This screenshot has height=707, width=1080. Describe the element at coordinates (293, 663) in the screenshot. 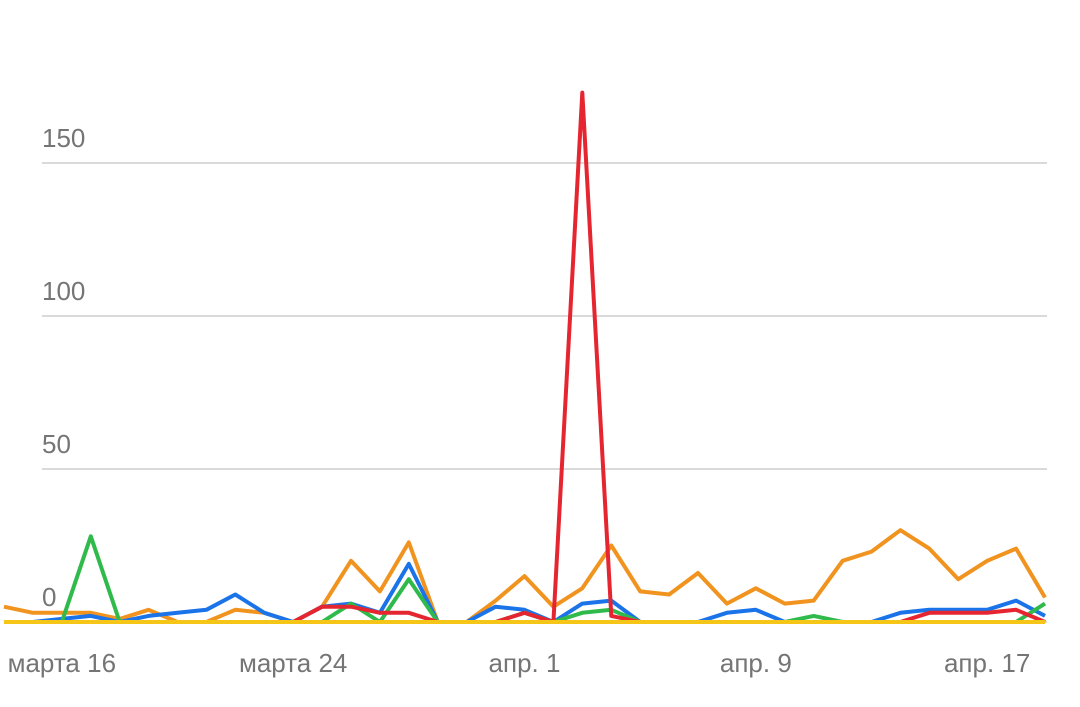

I see `x-tick-label: марта 24` at that location.